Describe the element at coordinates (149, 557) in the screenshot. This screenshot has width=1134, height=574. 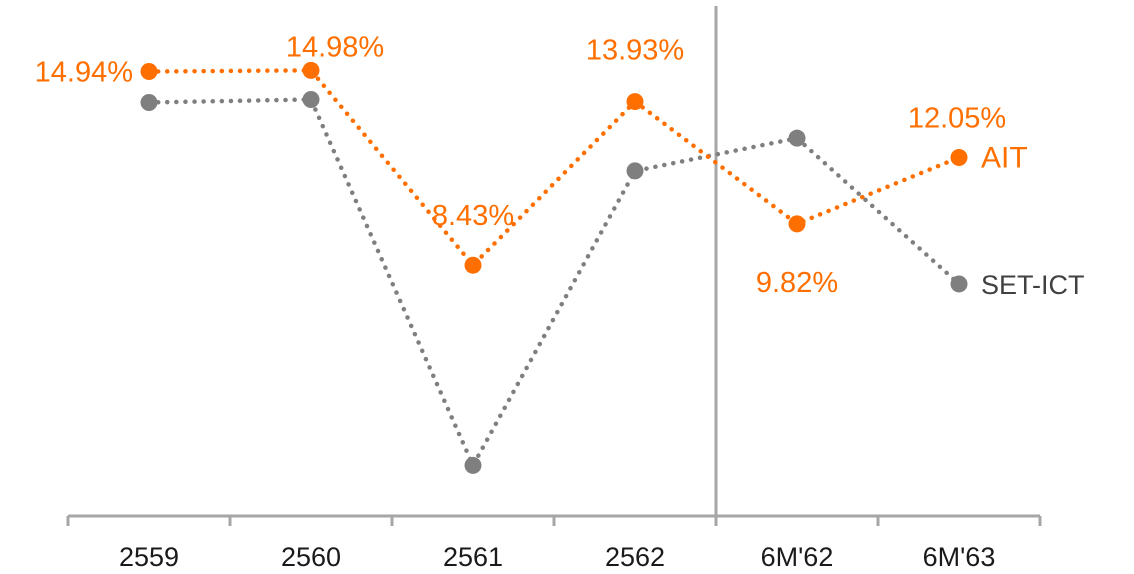
I see `x-tick-label: 2559` at that location.